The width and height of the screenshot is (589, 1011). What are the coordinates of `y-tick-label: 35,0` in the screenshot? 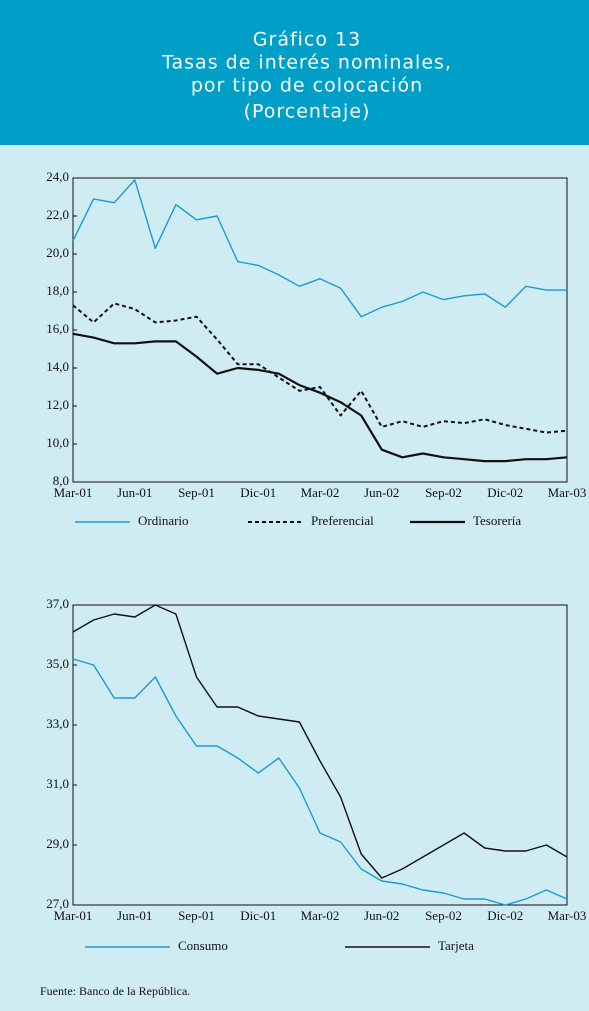 It's located at (57, 663).